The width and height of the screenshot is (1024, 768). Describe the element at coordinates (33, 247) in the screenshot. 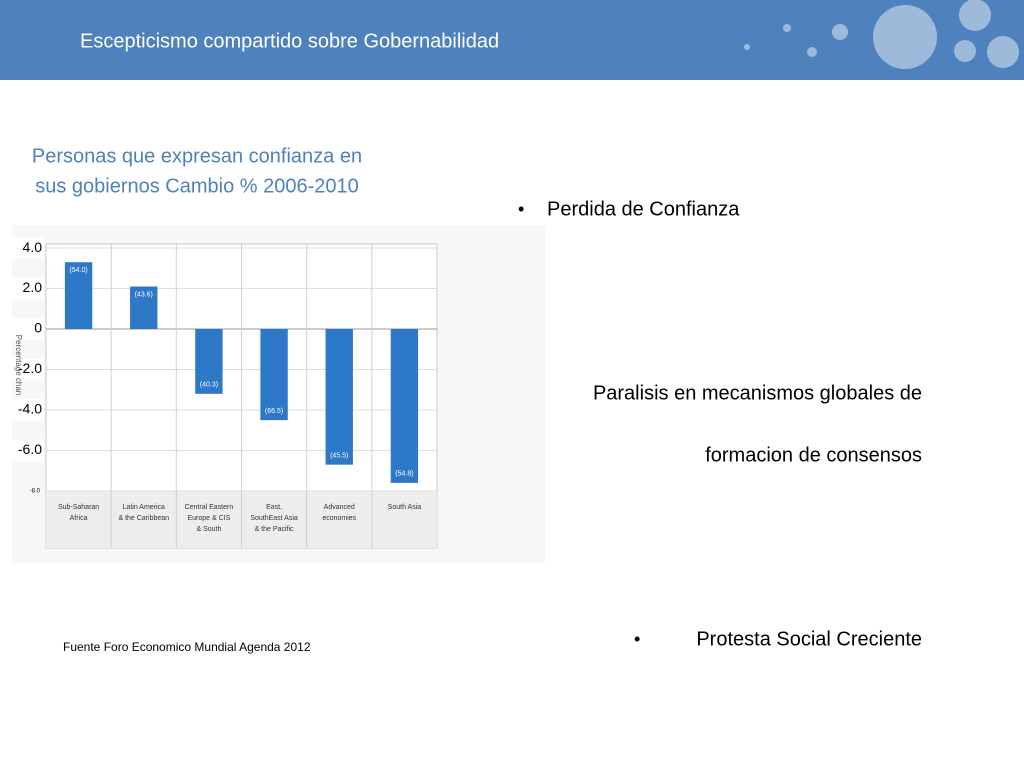

I see `y-tick-label: 4.0` at that location.